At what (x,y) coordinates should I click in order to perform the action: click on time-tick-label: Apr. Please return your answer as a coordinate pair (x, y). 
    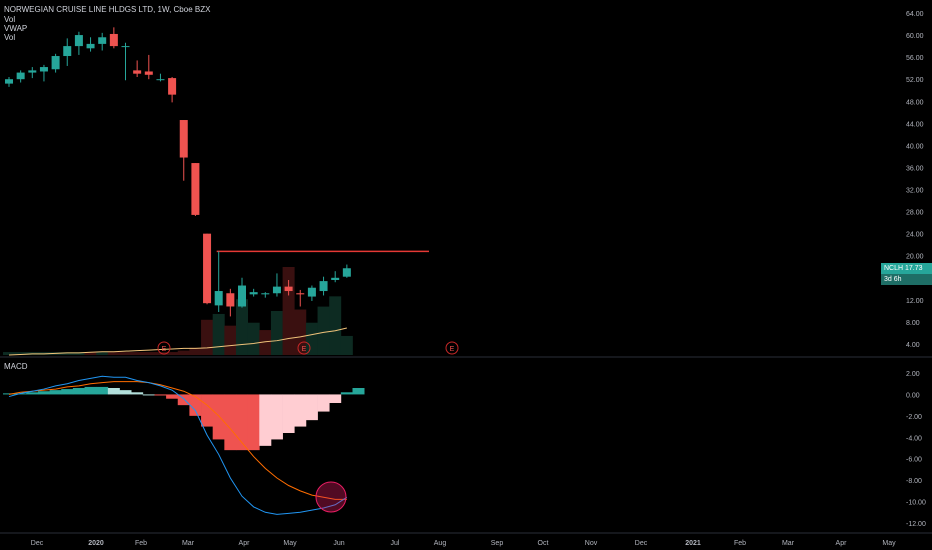
    Looking at the image, I should click on (842, 543).